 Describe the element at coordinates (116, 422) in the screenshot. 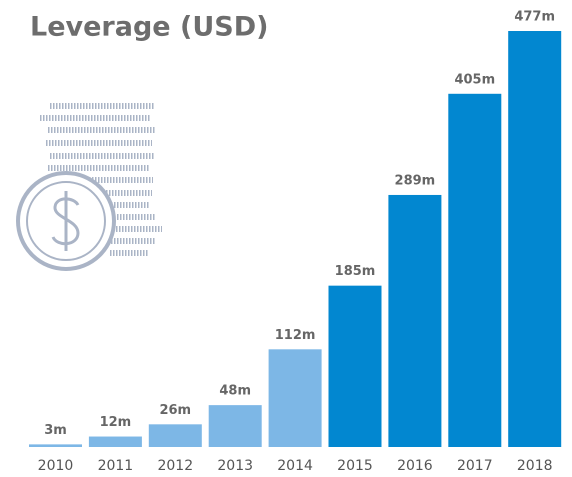

I see `value-label: 12m` at that location.